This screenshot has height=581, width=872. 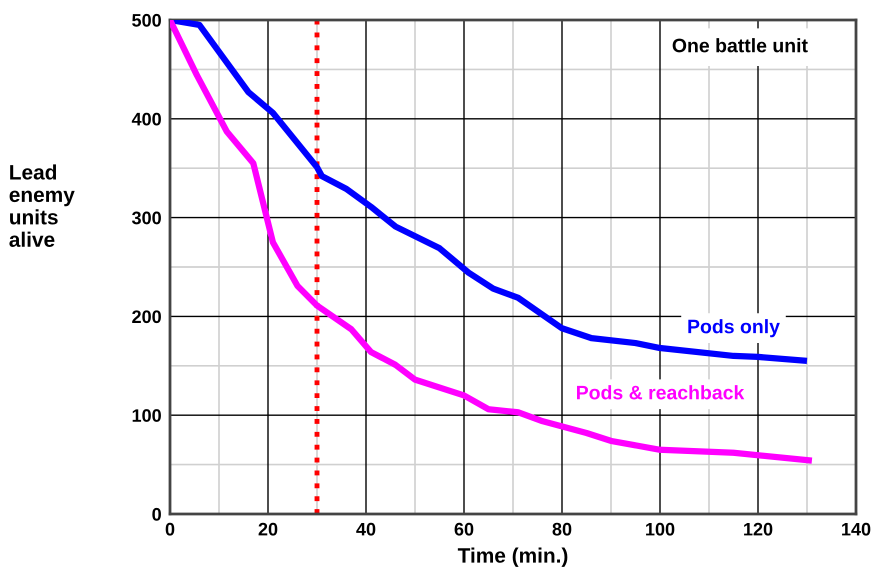 I want to click on y-tick-label: 500, so click(x=146, y=20).